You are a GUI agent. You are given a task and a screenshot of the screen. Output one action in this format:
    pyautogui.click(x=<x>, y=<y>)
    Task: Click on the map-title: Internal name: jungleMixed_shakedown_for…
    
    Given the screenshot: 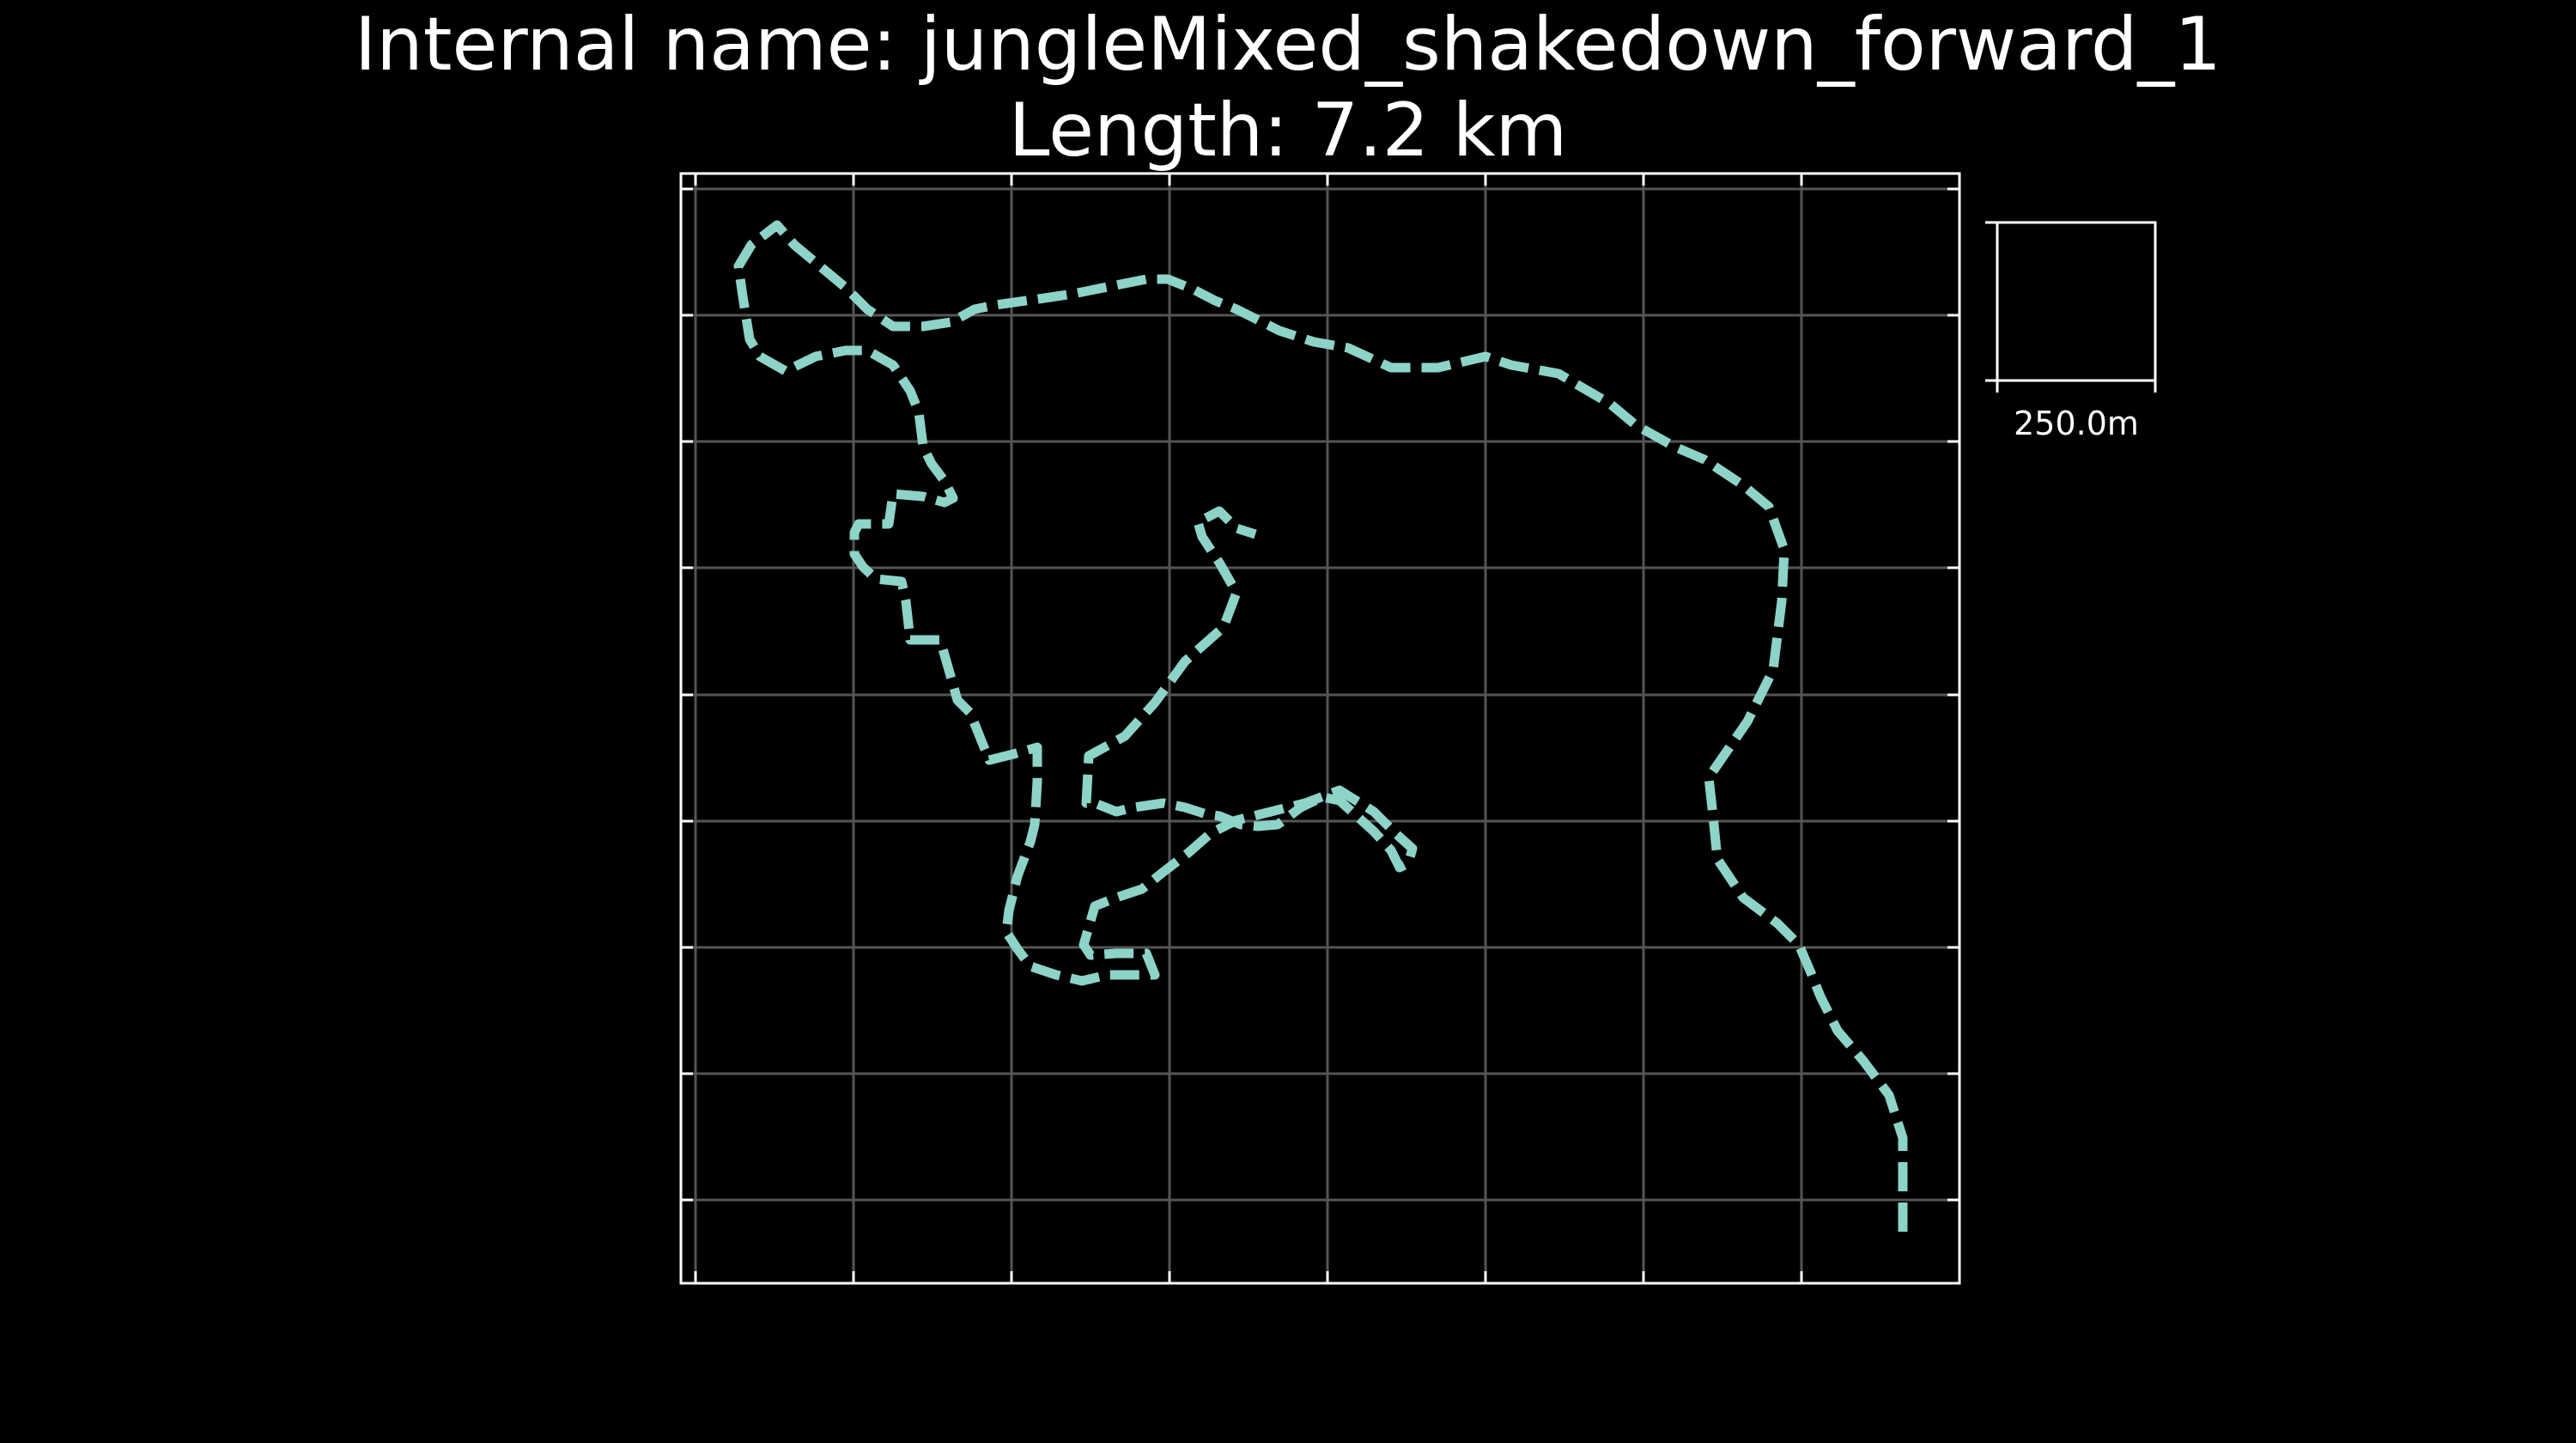 What is the action you would take?
    pyautogui.click(x=1288, y=87)
    